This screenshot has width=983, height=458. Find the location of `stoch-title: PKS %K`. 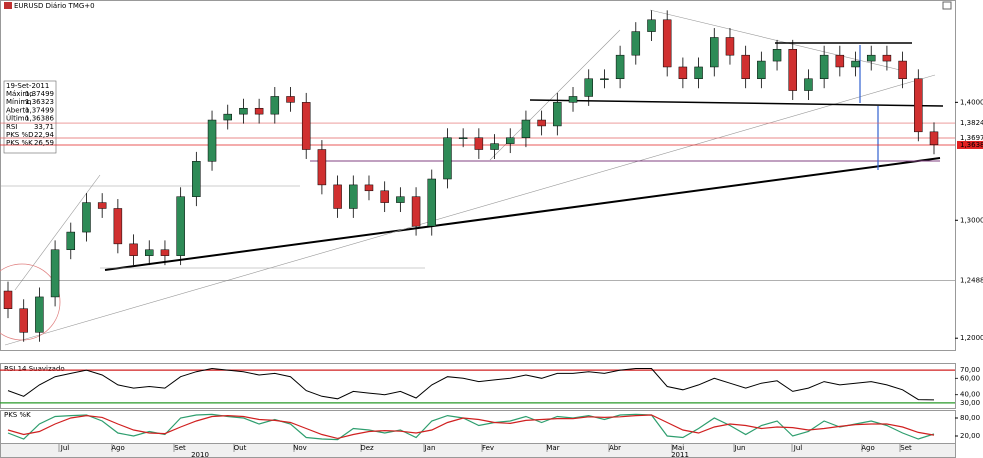

stoch-title: PKS %K is located at coordinates (17, 415).